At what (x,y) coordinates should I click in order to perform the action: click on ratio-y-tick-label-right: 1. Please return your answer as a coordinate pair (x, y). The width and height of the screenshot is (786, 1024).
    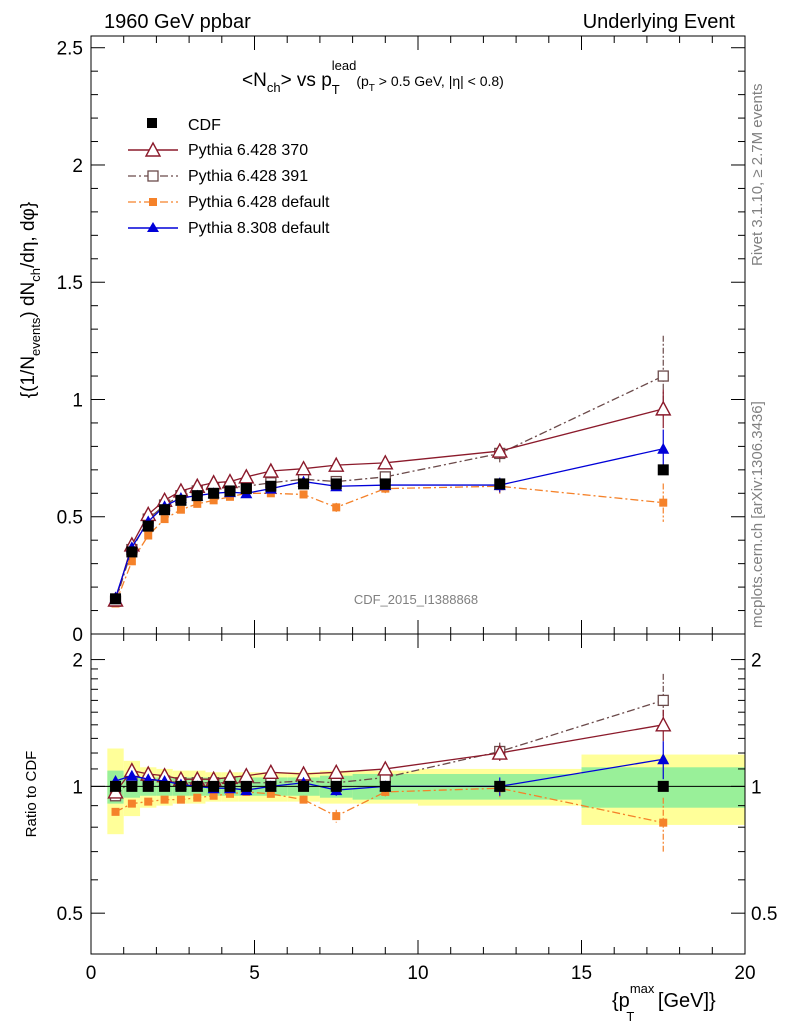
    Looking at the image, I should click on (756, 787).